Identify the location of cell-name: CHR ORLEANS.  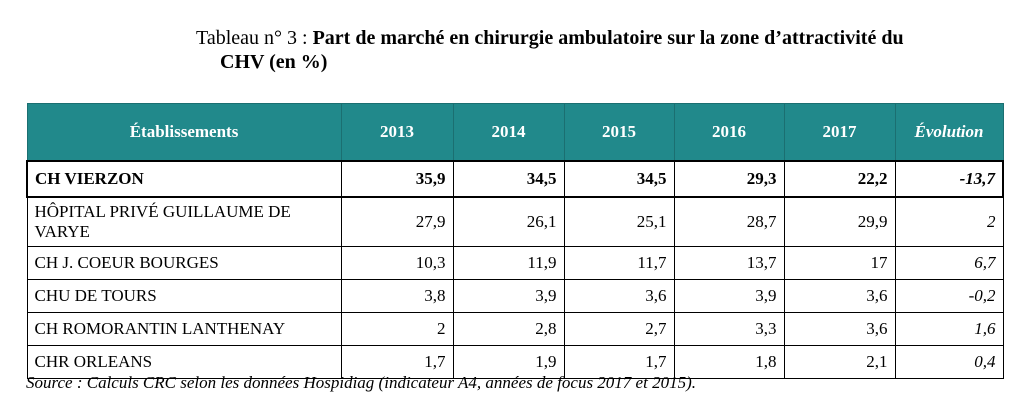
(184, 362).